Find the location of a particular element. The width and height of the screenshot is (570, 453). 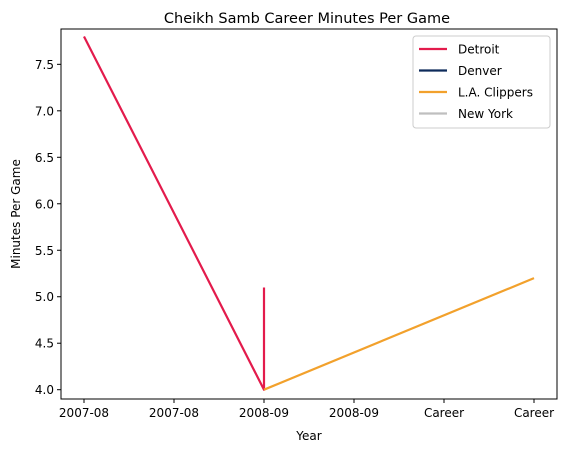

y-tick-label: 6.5 is located at coordinates (44, 158).